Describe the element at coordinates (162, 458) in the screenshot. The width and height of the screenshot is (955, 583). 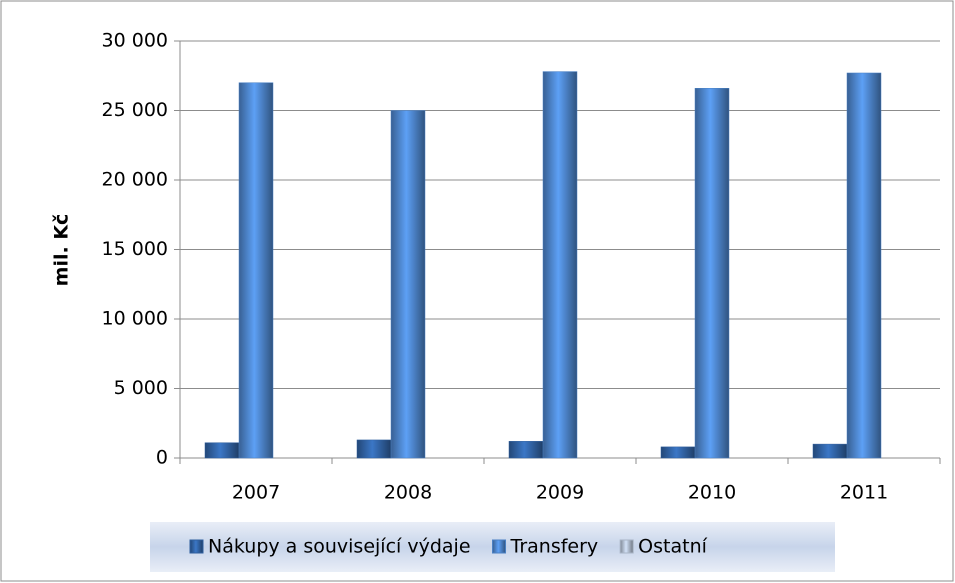
I see `y-tick-label: 0` at that location.